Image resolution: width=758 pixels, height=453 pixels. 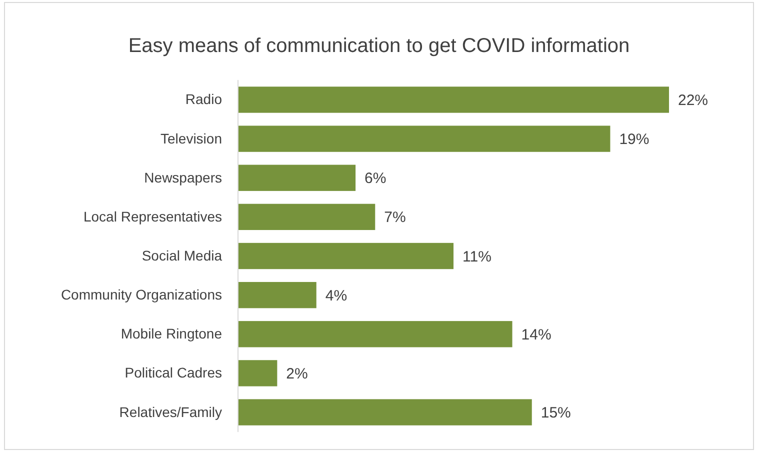 I want to click on y-tick-label: Radio, so click(x=203, y=99).